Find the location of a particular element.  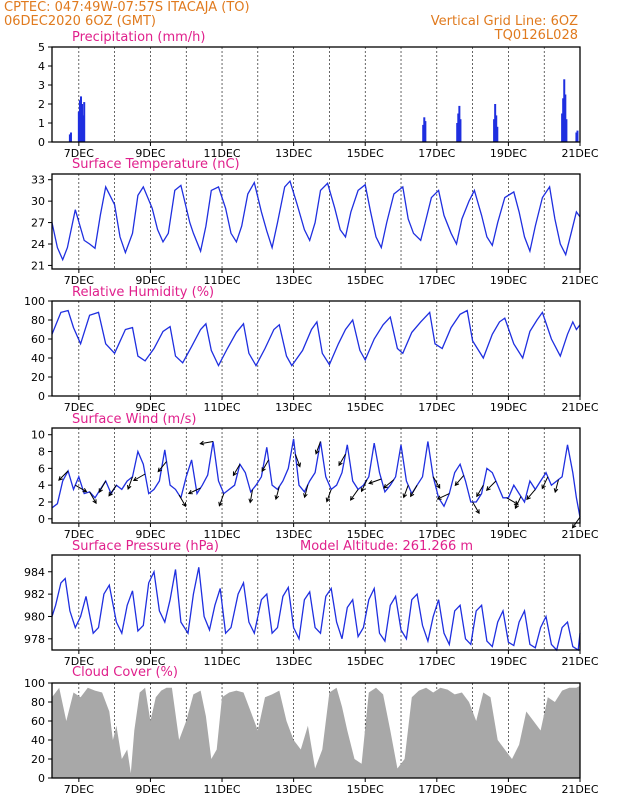

wind-plot-frame is located at coordinates (316, 475).